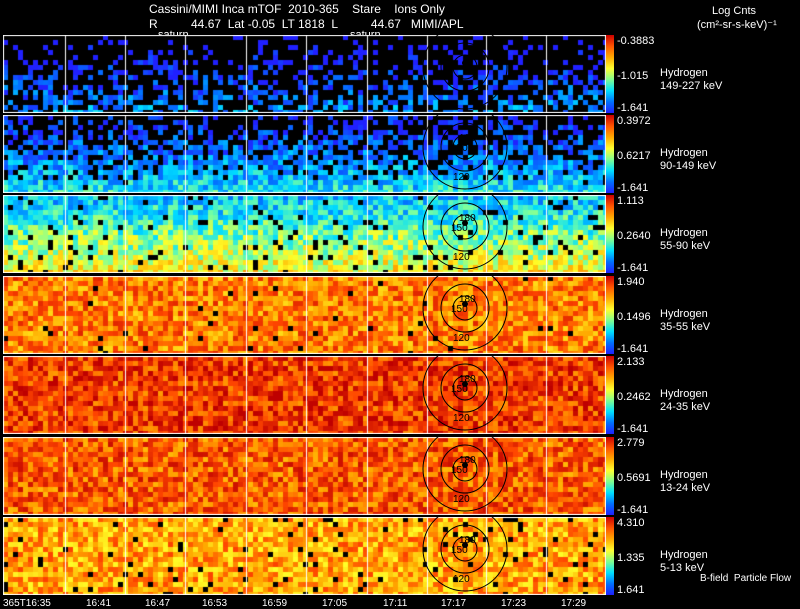 Image resolution: width=800 pixels, height=609 pixels. Describe the element at coordinates (734, 11) in the screenshot. I see `units-title: Log Cnts` at that location.